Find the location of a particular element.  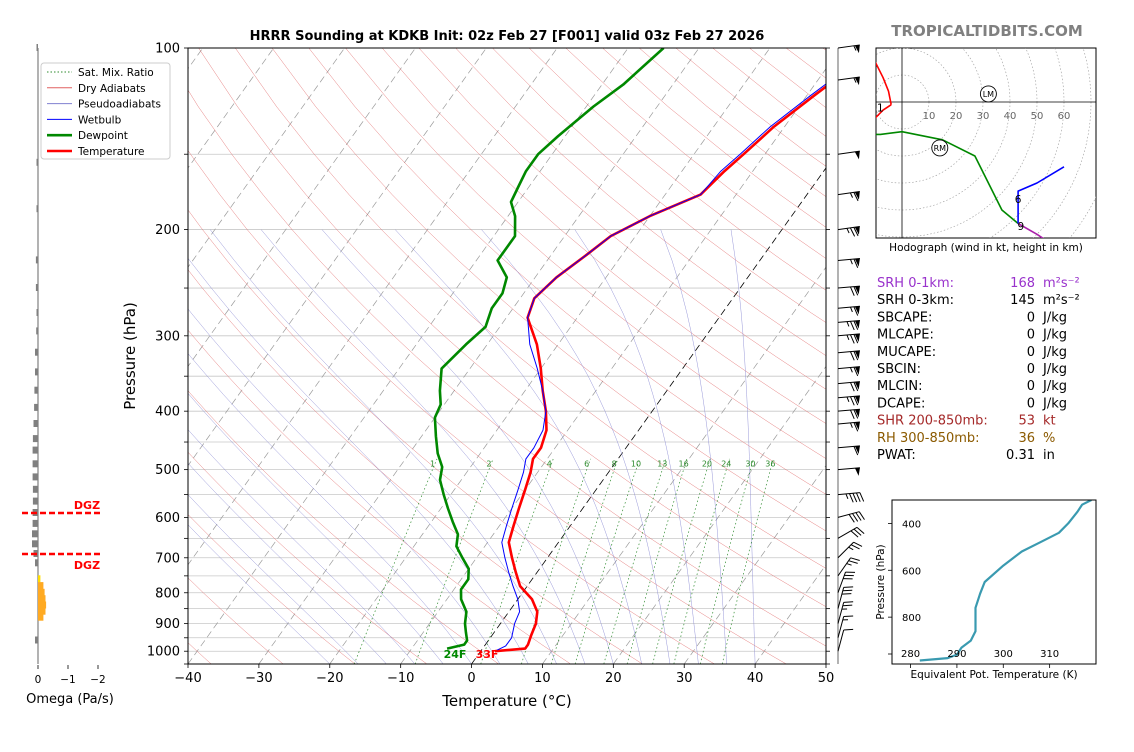

mixing-ratio-label: 2 is located at coordinates (488, 464).